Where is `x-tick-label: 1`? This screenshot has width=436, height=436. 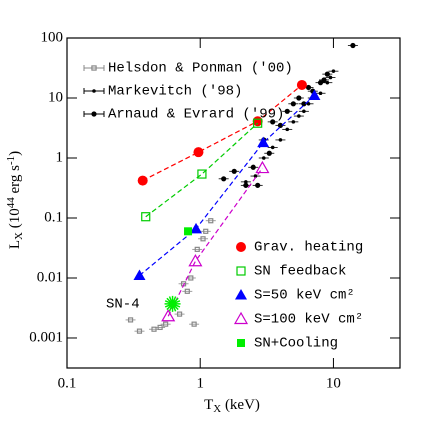
x-tick-label: 1 is located at coordinates (200, 383).